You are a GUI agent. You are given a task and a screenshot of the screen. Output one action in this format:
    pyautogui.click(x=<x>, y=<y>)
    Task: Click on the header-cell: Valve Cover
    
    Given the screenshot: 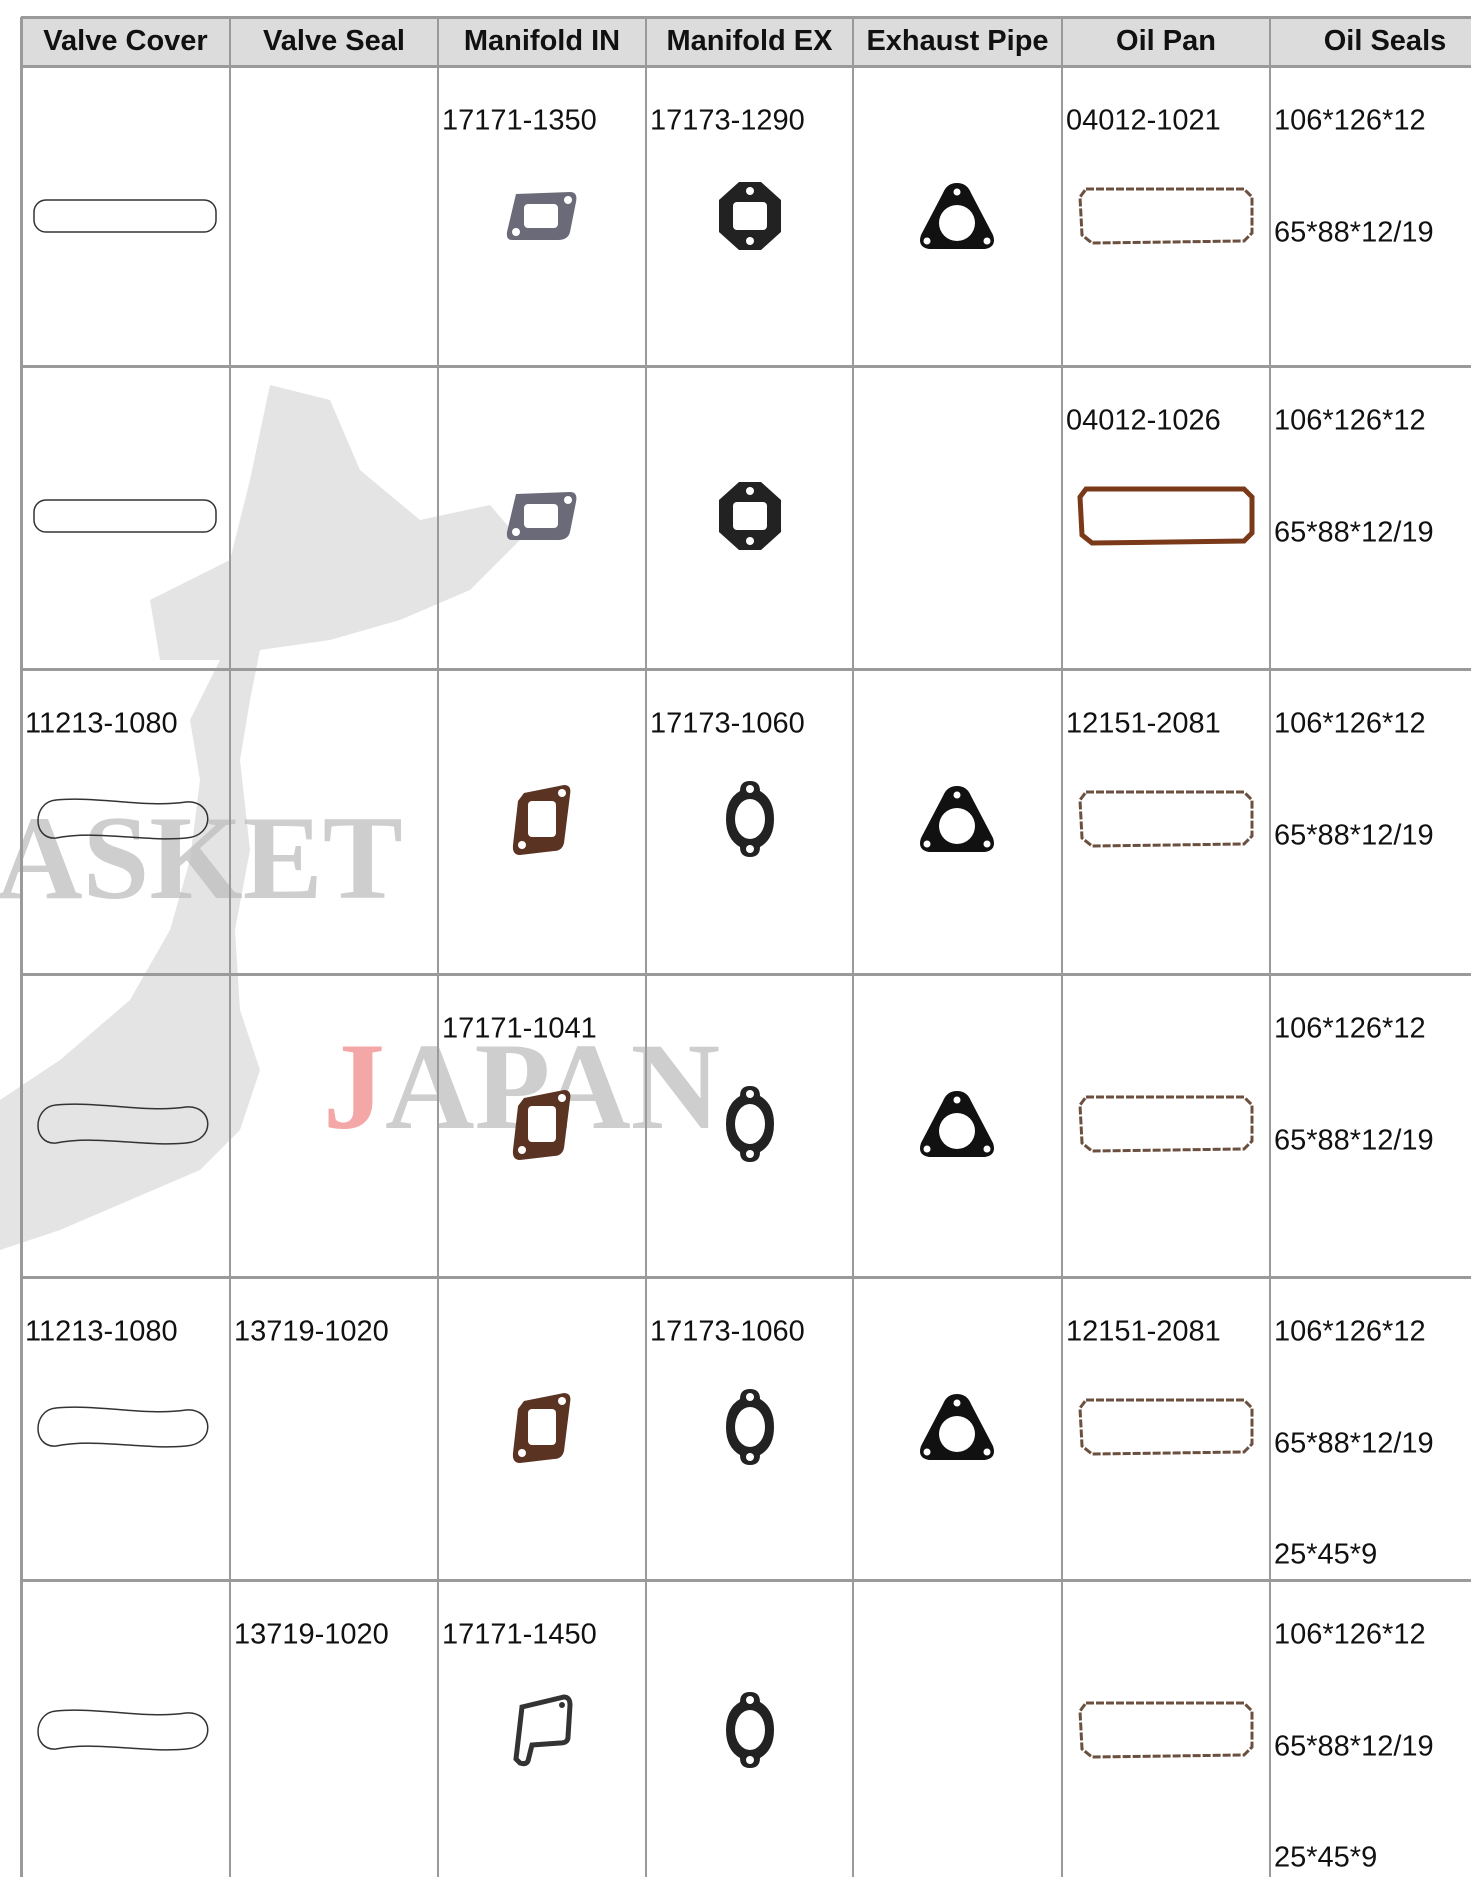 What is the action you would take?
    pyautogui.click(x=125, y=41)
    